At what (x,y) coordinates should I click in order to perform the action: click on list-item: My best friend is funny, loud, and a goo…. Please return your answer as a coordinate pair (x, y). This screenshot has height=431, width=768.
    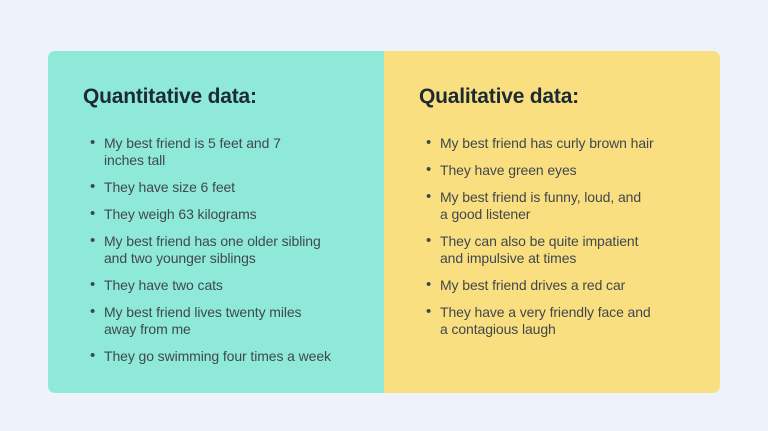
    Looking at the image, I should click on (557, 205).